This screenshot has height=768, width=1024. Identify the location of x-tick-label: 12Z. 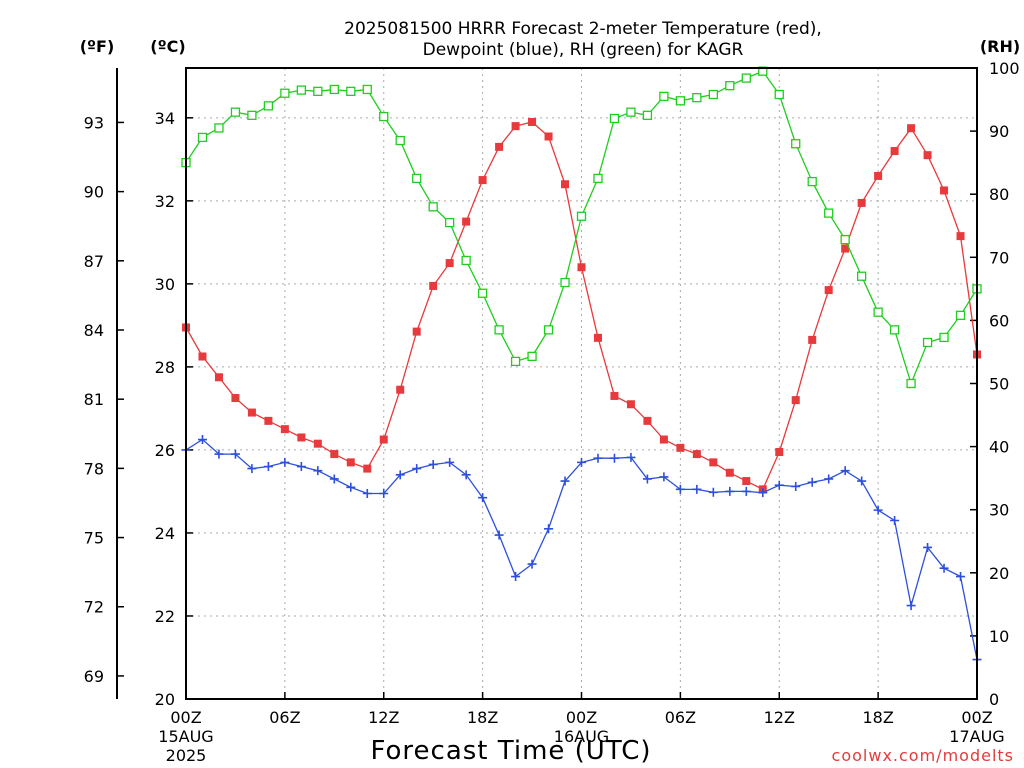
(779, 717).